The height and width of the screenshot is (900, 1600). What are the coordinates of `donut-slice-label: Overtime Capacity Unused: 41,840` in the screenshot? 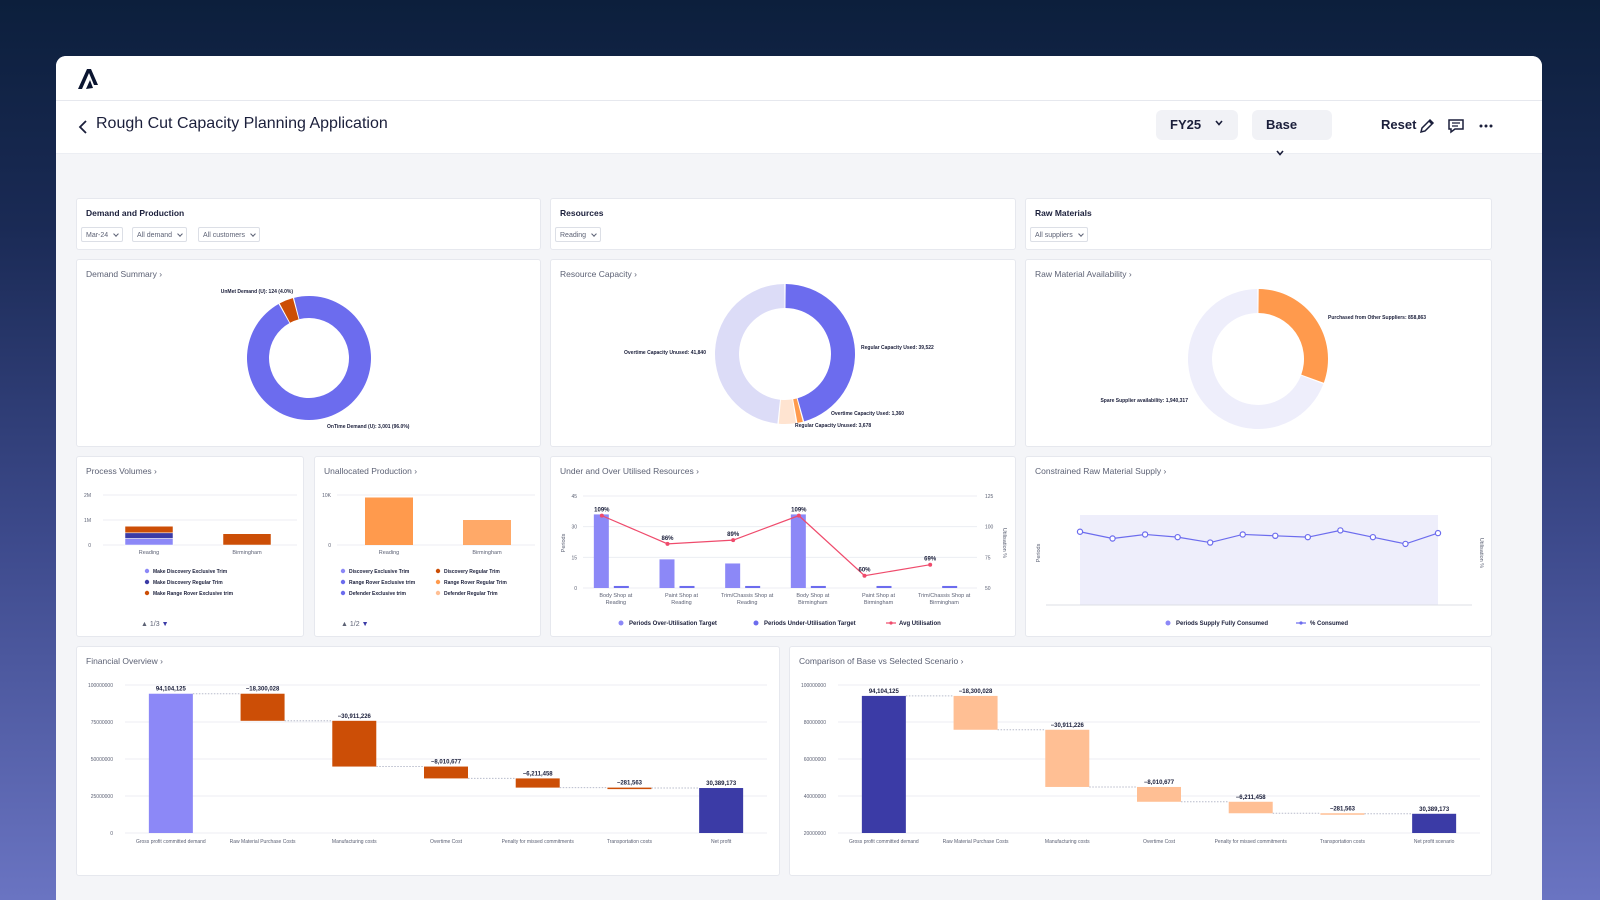 It's located at (665, 353).